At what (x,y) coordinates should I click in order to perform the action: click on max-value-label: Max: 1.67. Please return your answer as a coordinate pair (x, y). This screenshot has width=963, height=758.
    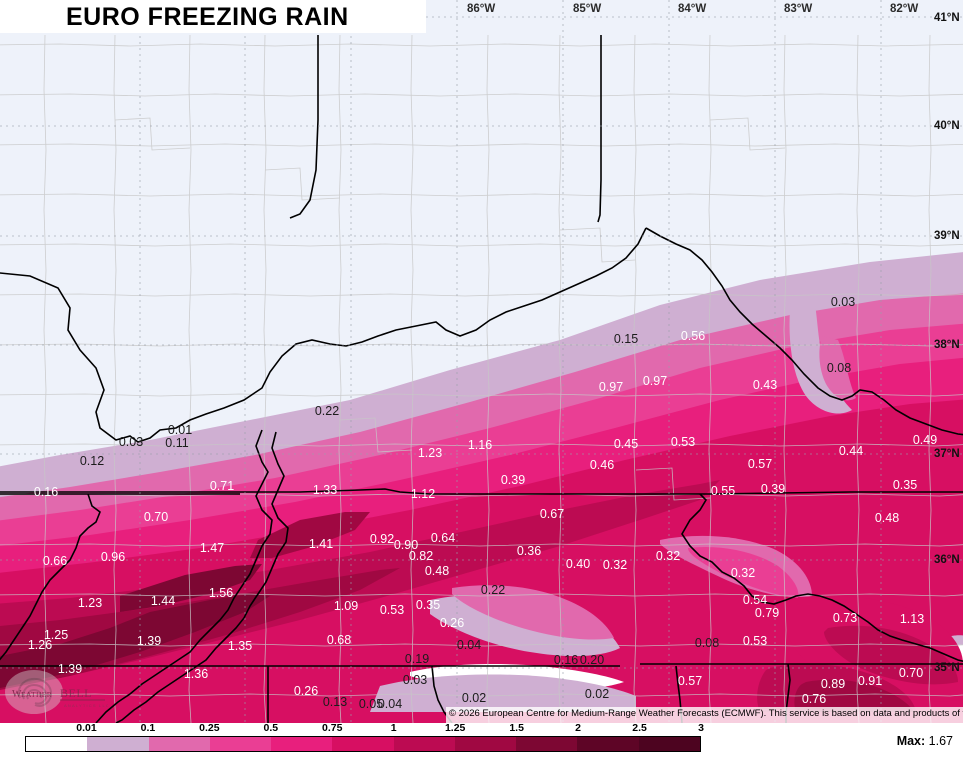
    Looking at the image, I should click on (925, 741).